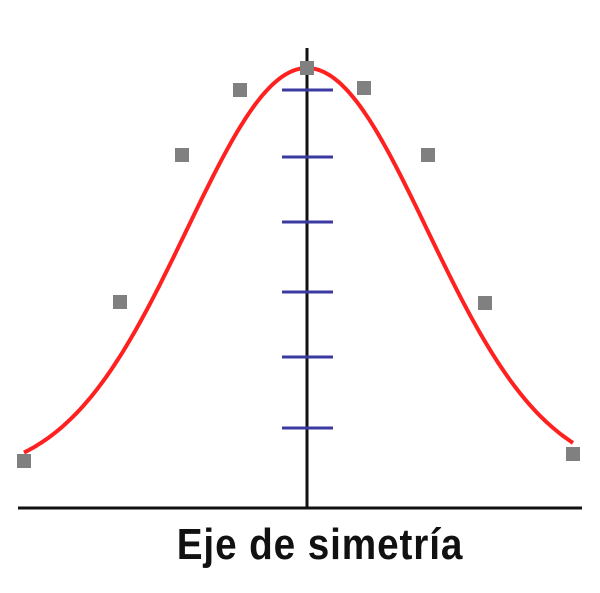 This screenshot has width=600, height=593. Describe the element at coordinates (307, 259) in the screenshot. I see `axis-ticks` at that location.